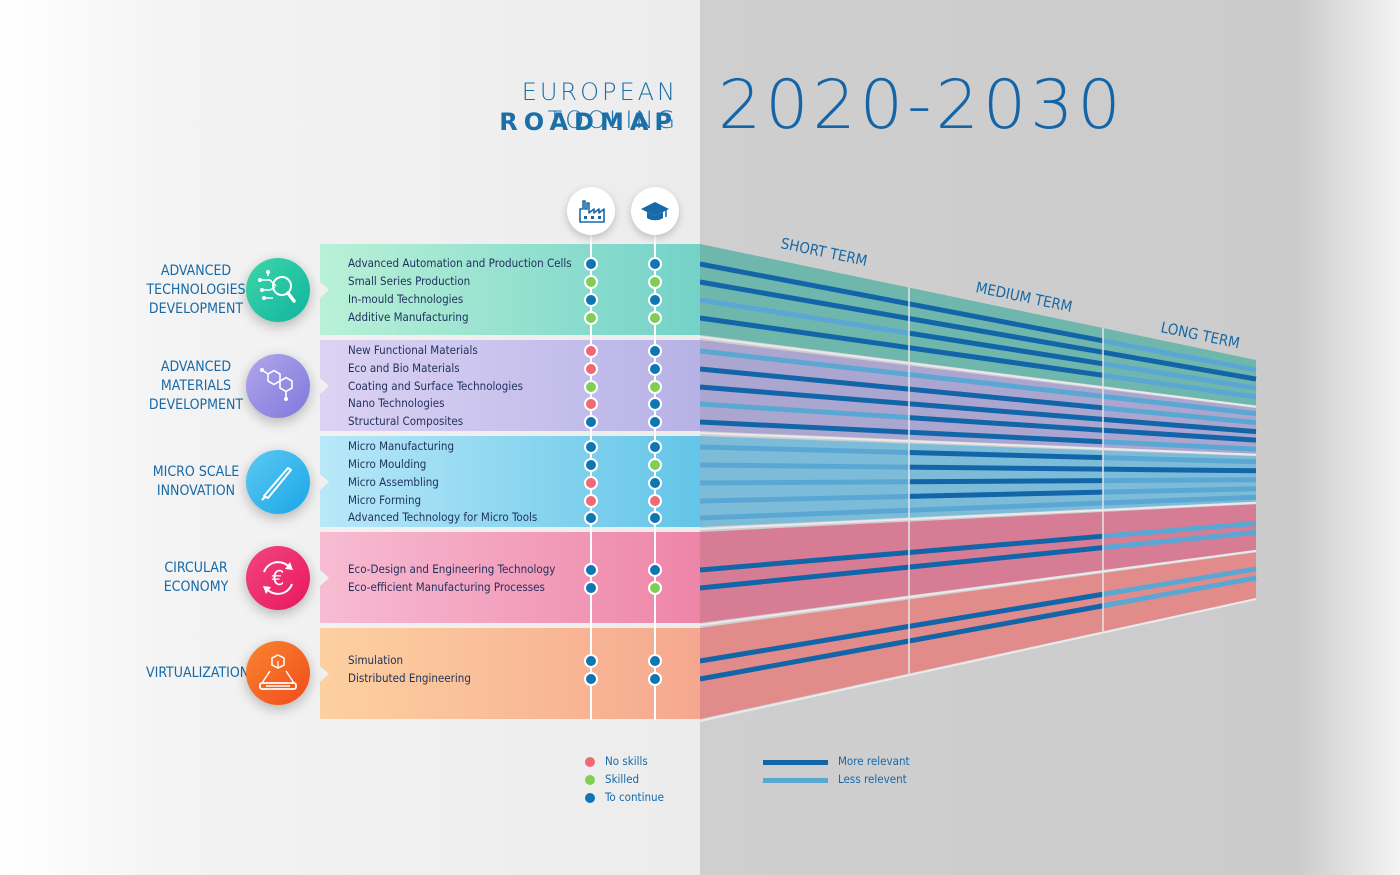 The height and width of the screenshot is (875, 1400). Describe the element at coordinates (435, 386) in the screenshot. I see `roadmap-item: Coating and Surface Technologies` at that location.